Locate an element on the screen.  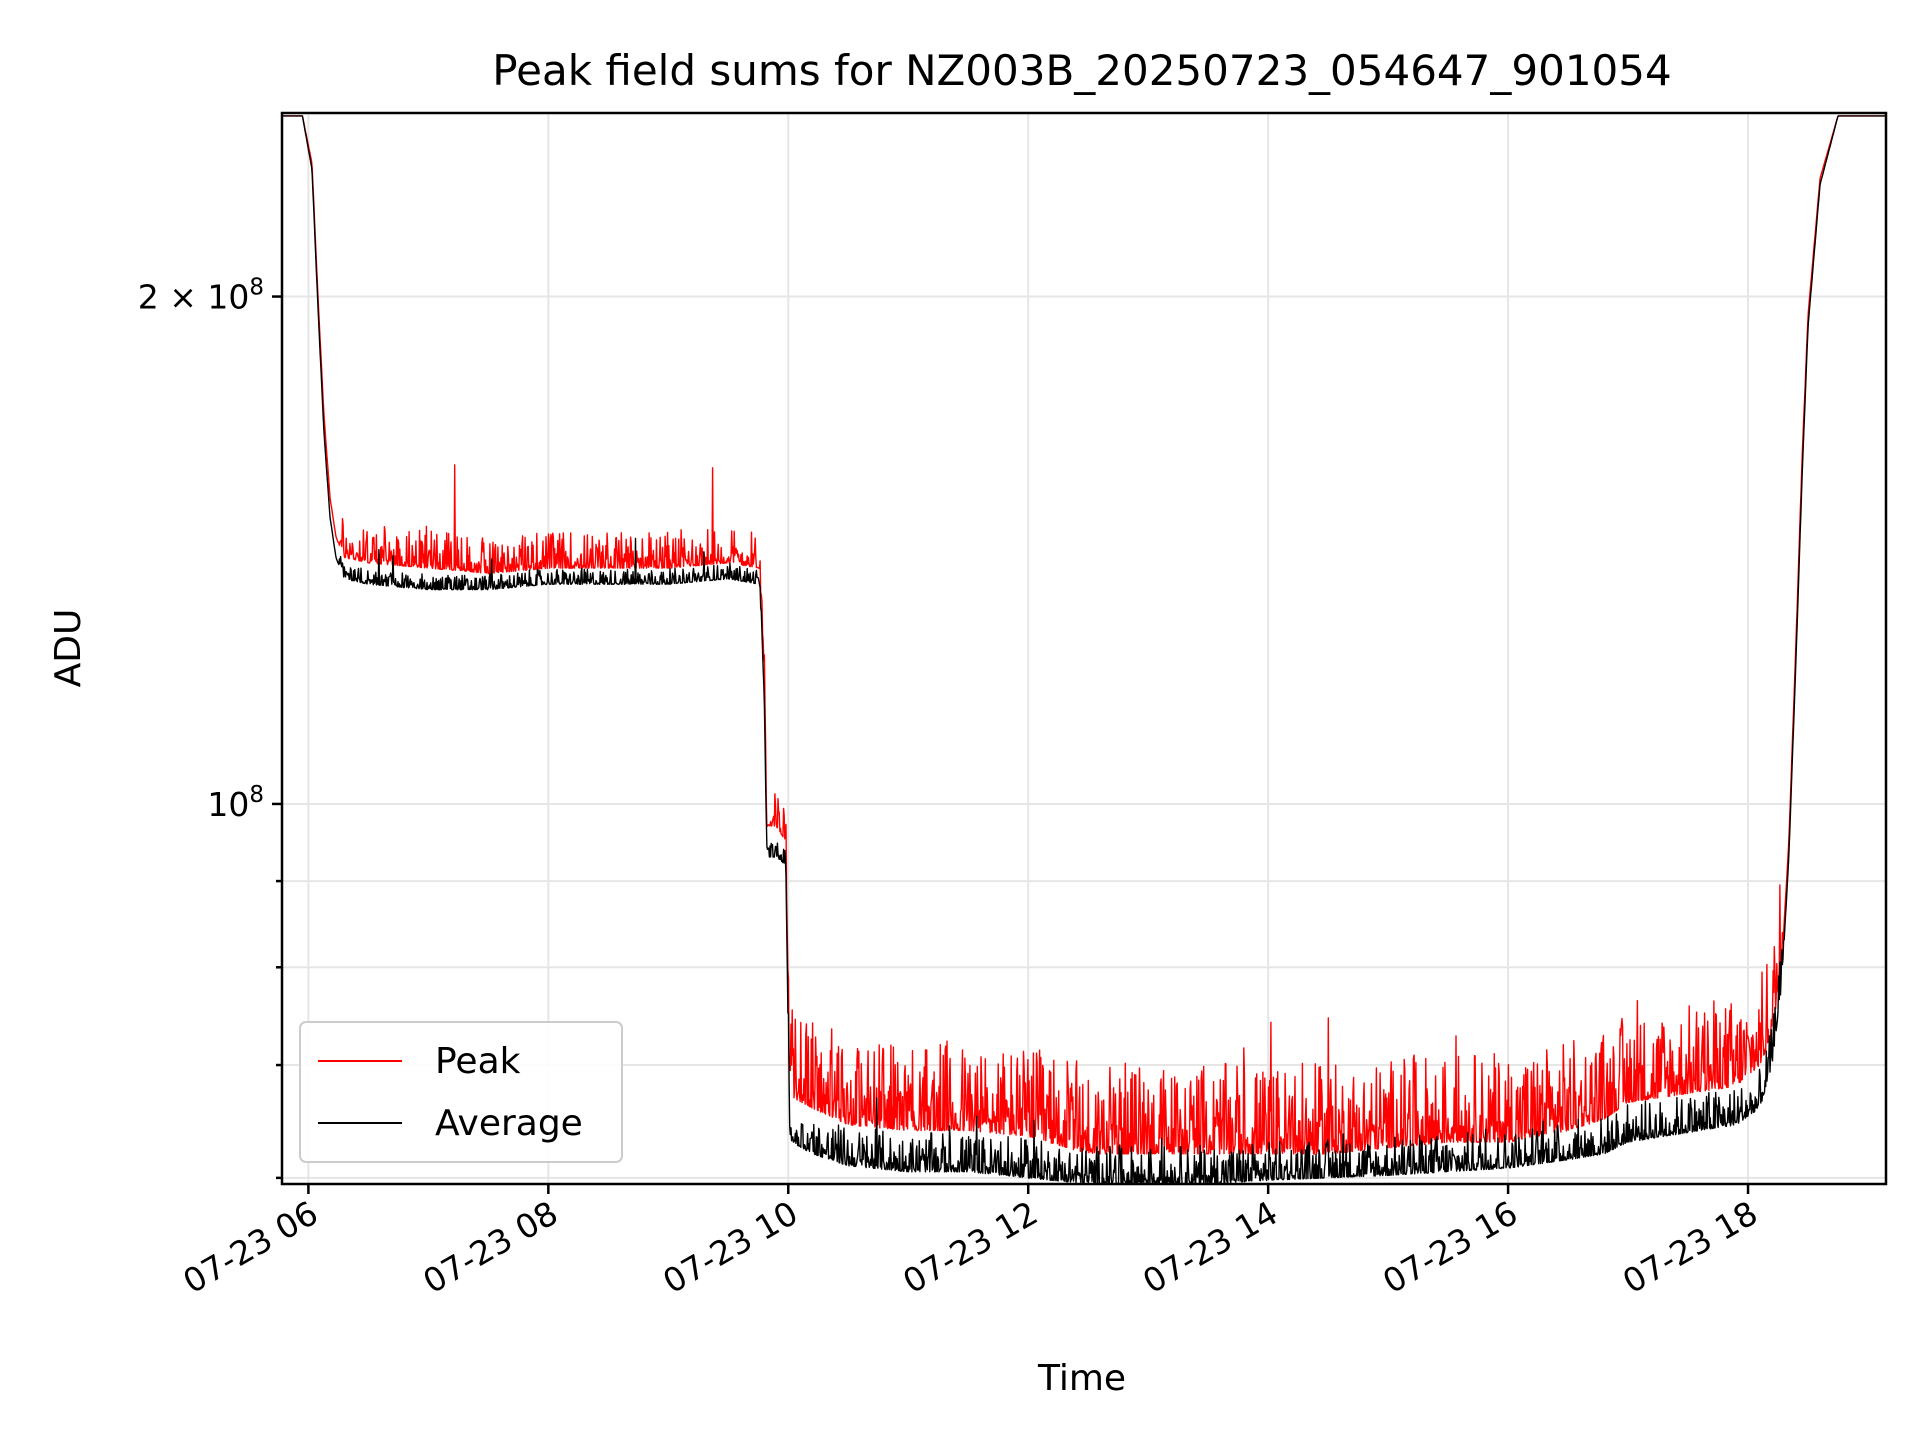
legend-label-peak: Peak is located at coordinates (478, 1061).